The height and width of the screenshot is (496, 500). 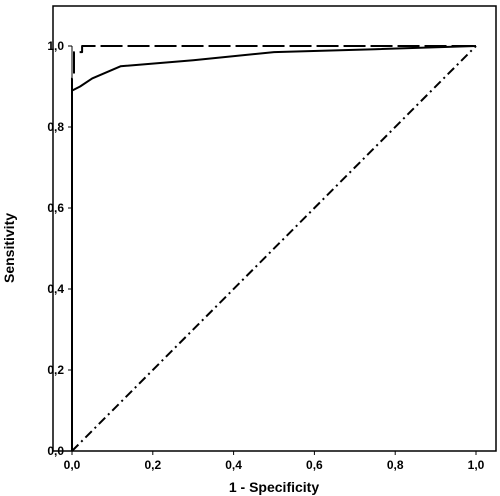 I want to click on x-tick-label: 0,8, so click(x=395, y=465).